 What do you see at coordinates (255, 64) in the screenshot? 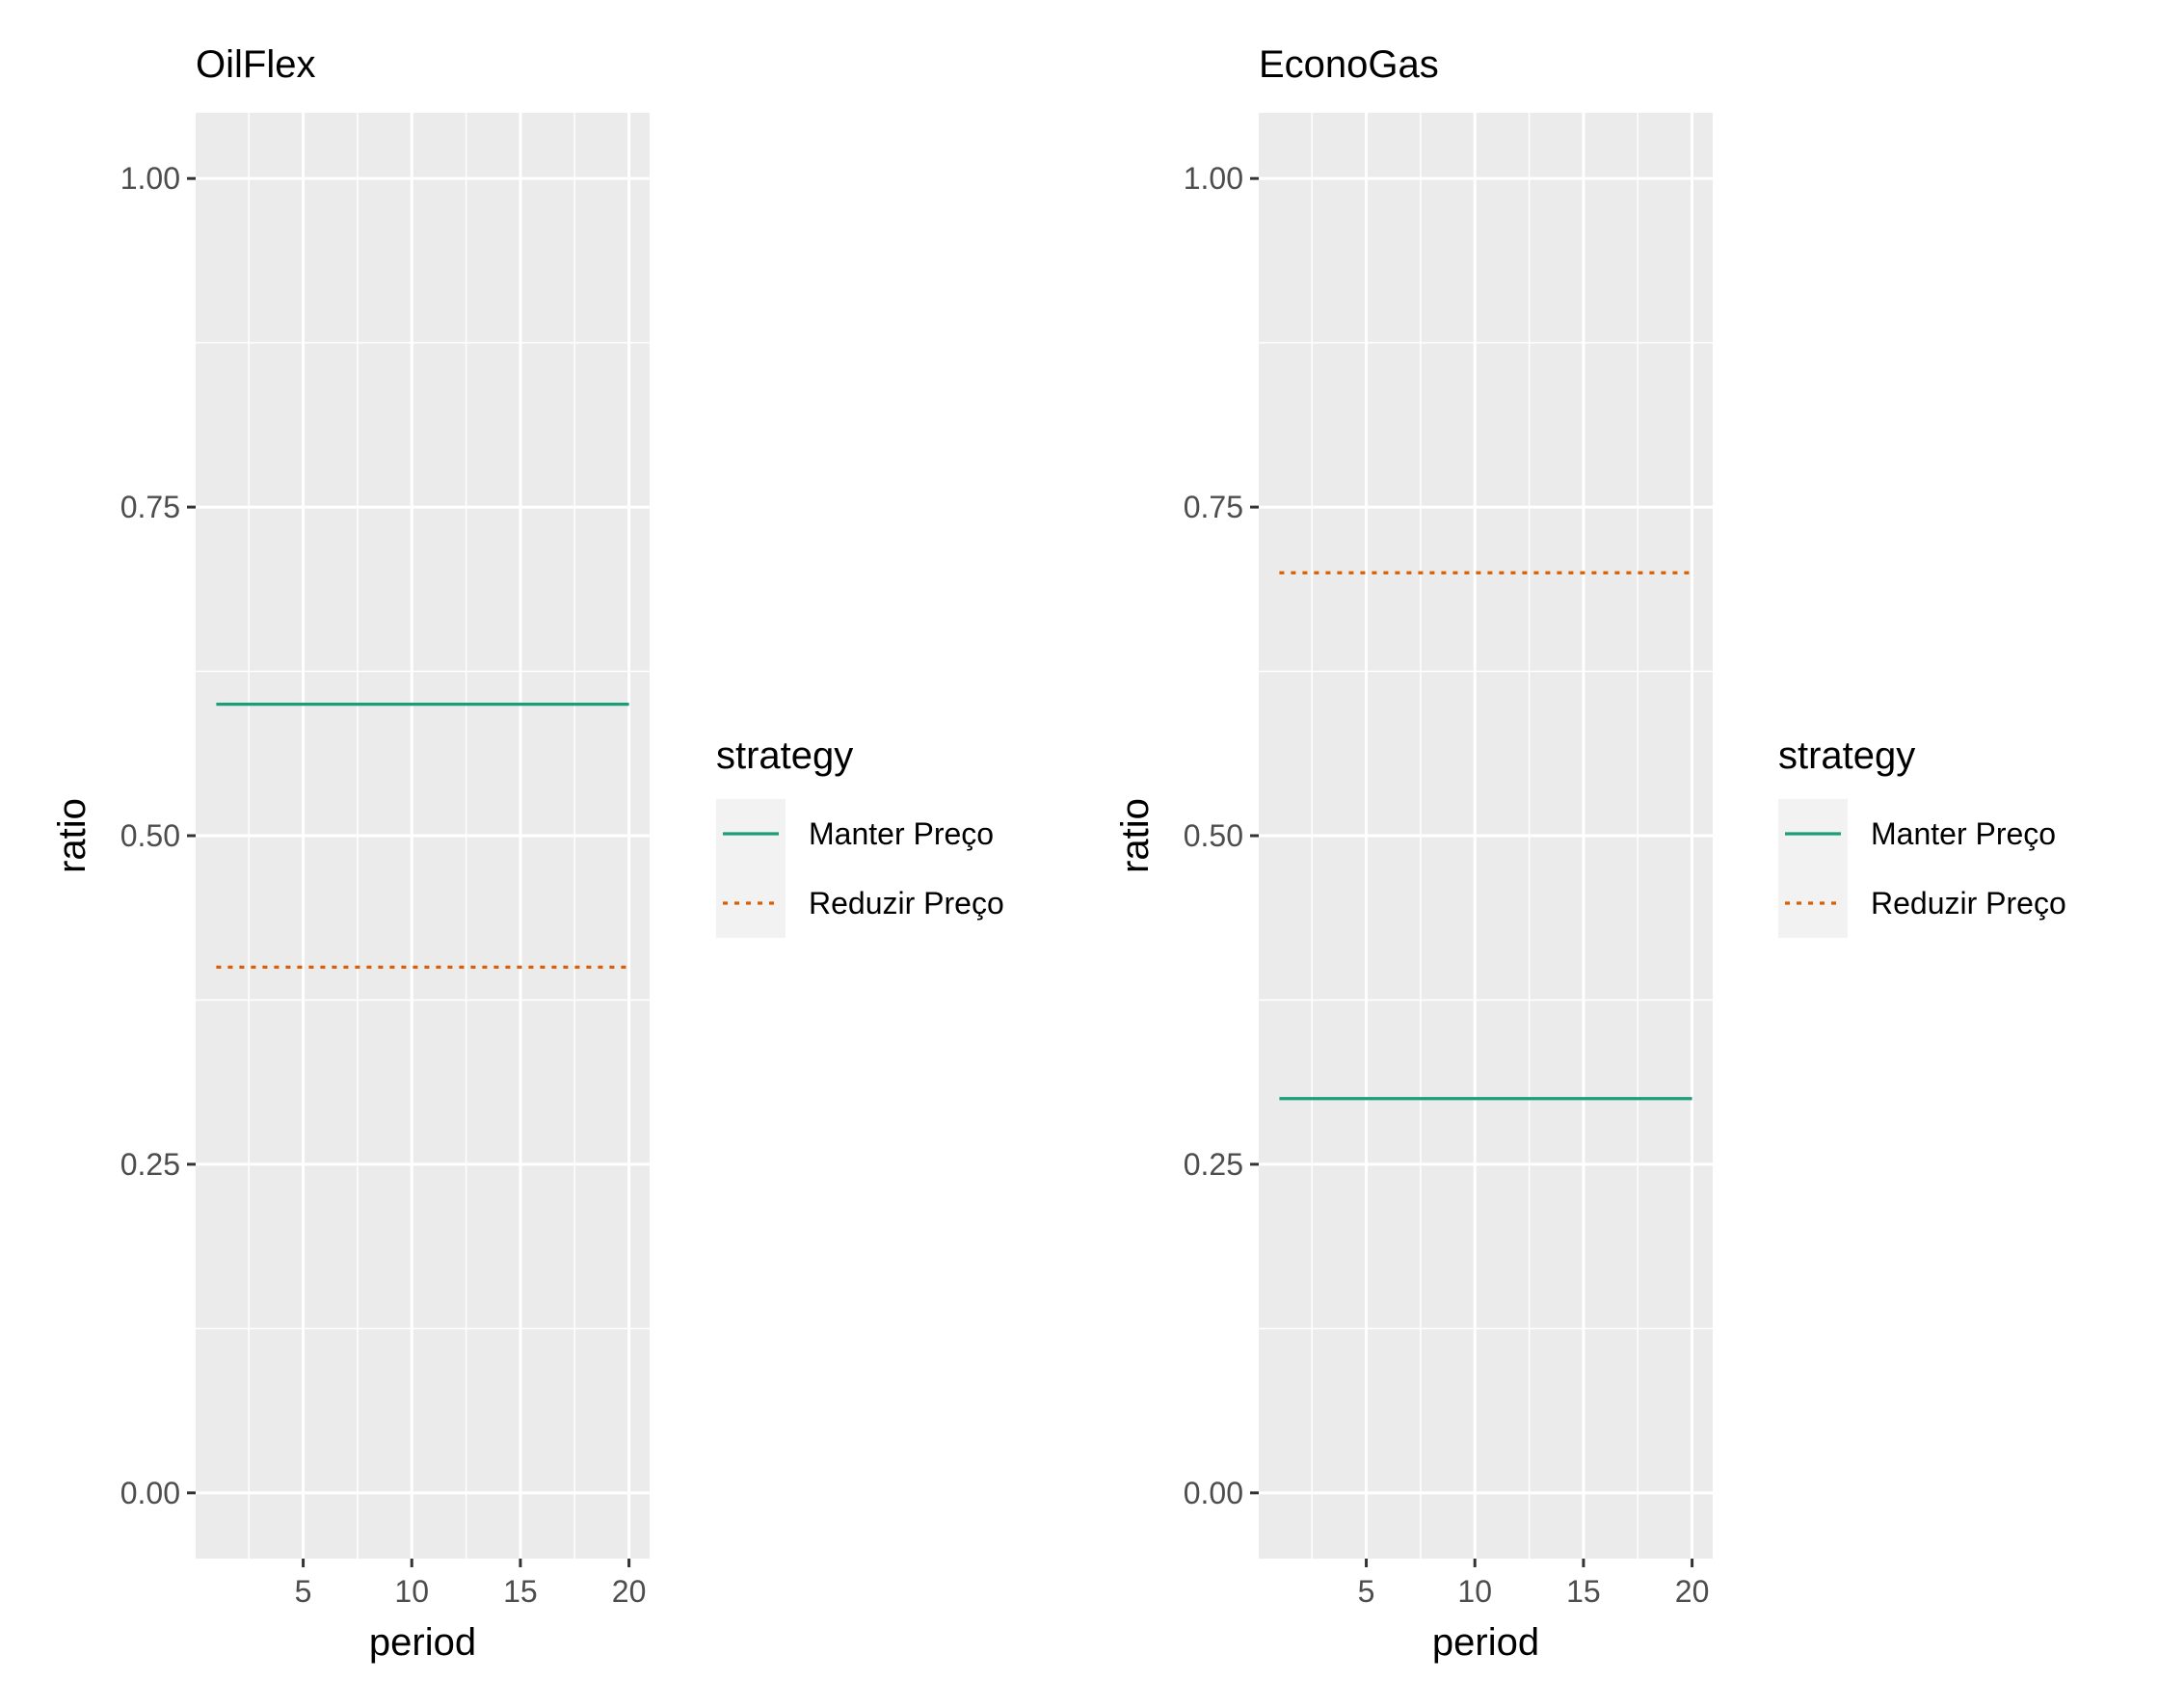
I see `chart-title: OilFlex` at bounding box center [255, 64].